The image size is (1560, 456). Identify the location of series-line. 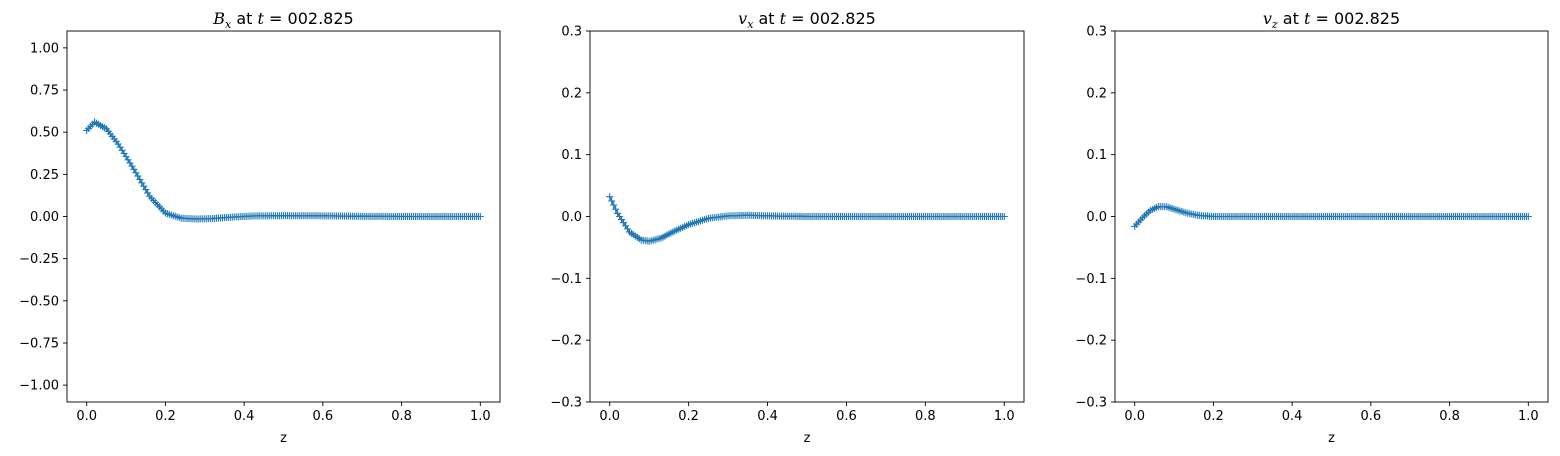
(283, 170).